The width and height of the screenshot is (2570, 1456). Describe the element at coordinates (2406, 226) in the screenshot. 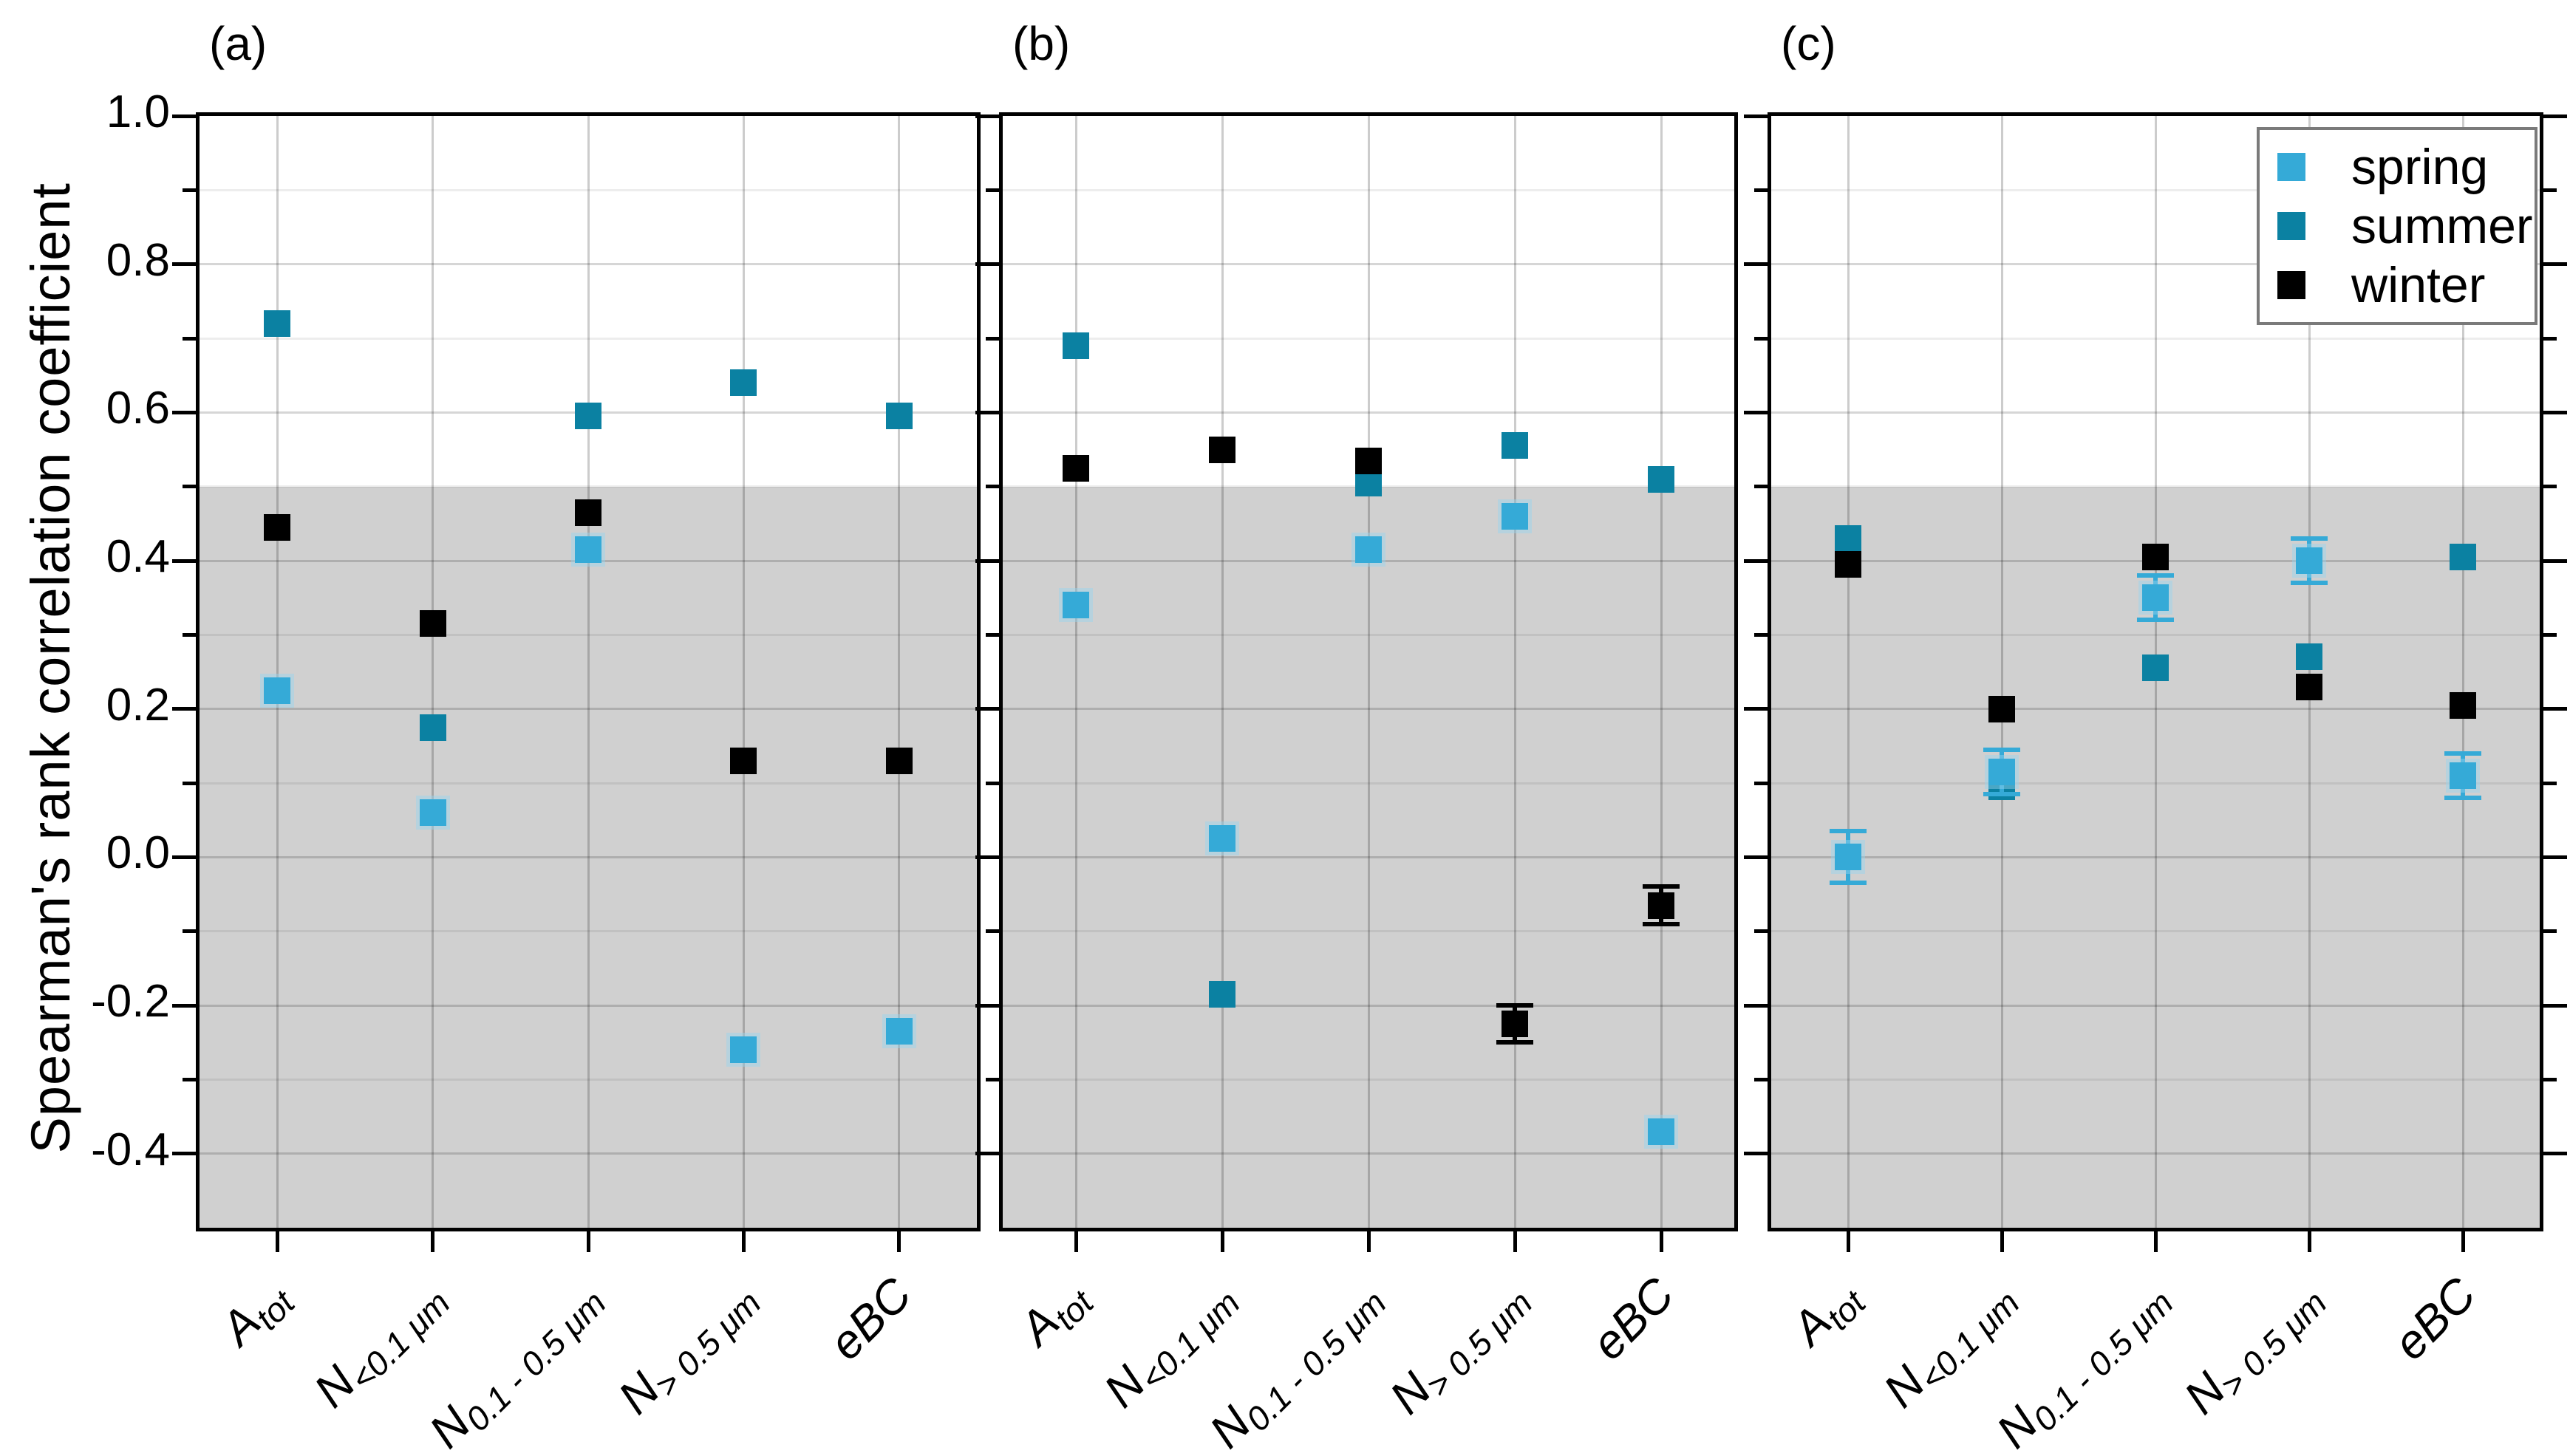

I see `legend-item-summer: summer` at that location.